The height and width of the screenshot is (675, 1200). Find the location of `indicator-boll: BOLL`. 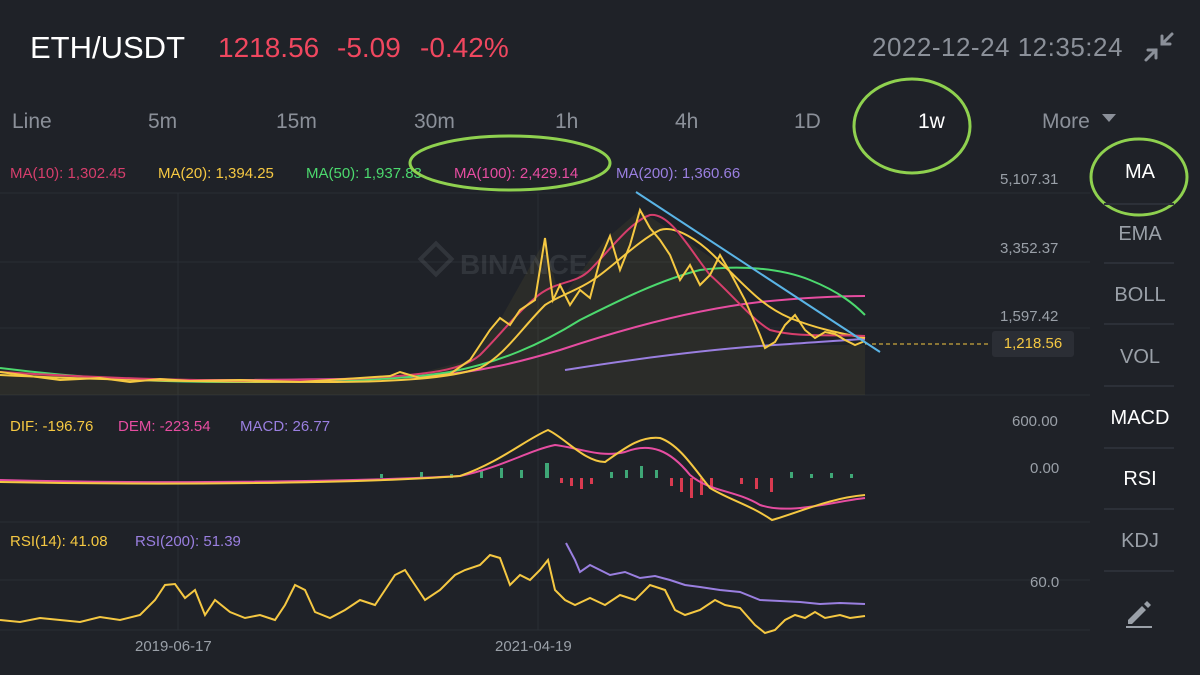

indicator-boll: BOLL is located at coordinates (1140, 295).